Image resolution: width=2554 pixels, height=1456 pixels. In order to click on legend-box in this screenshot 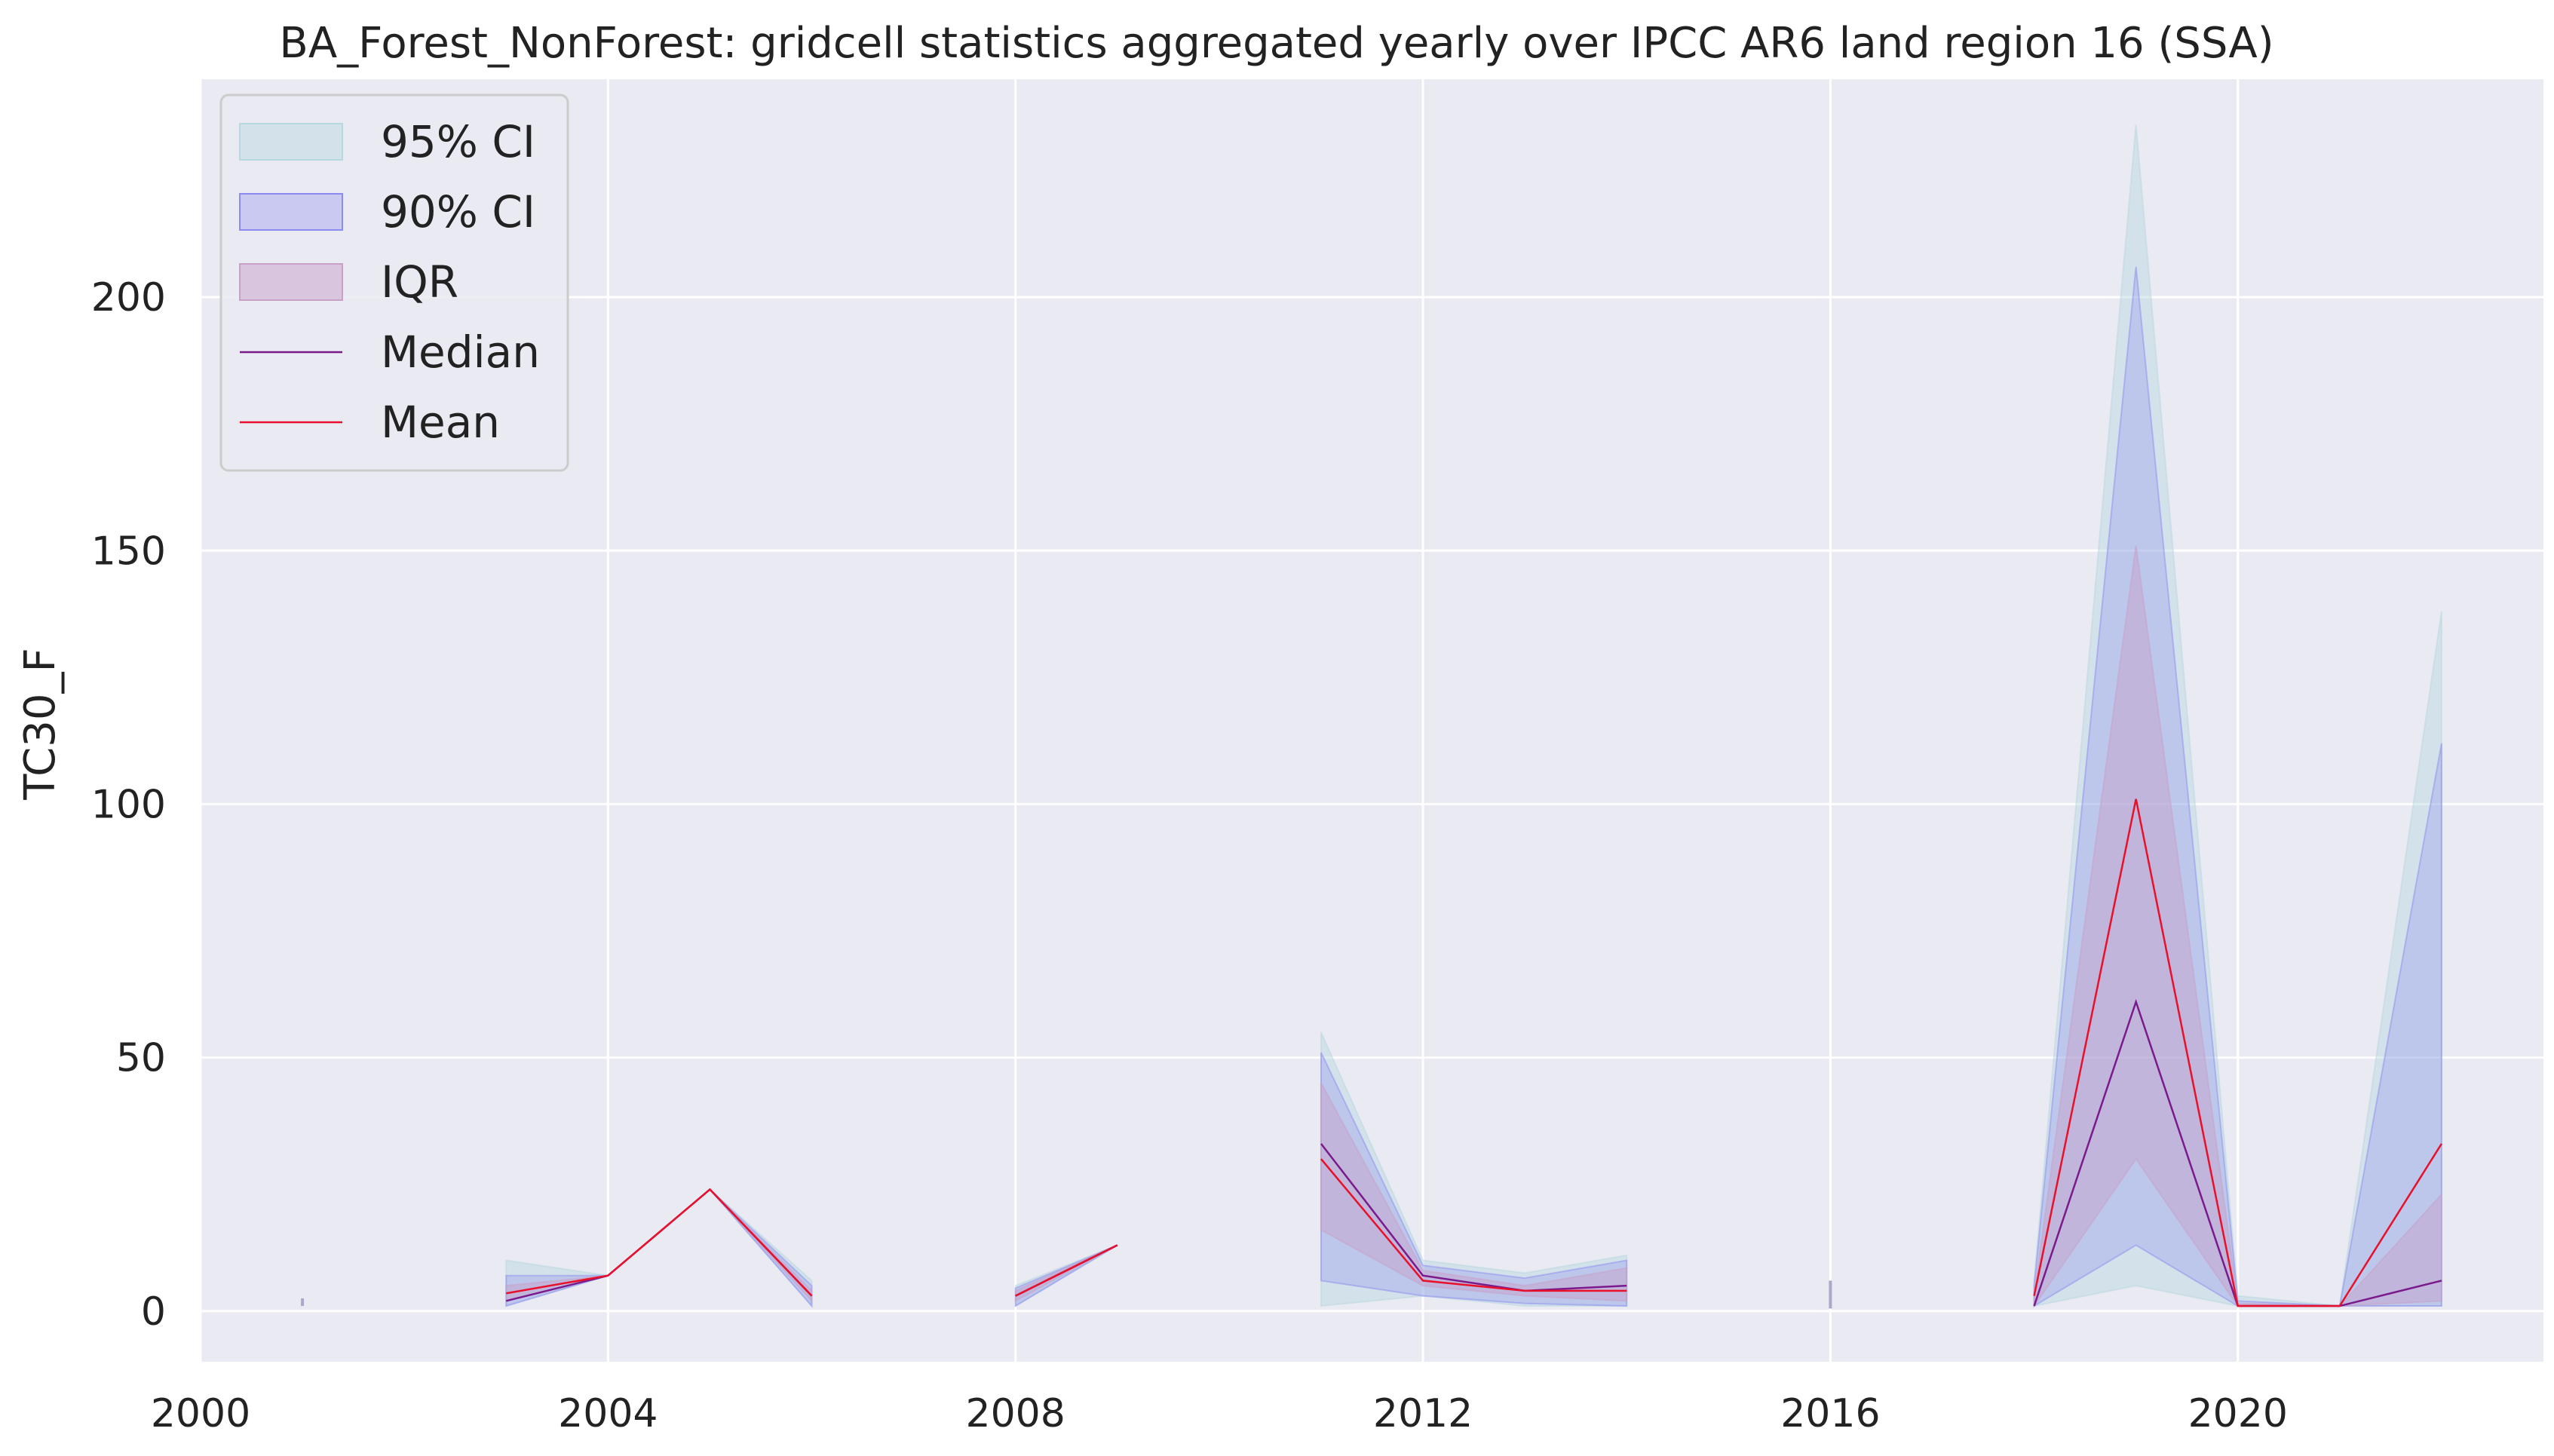, I will do `click(394, 282)`.